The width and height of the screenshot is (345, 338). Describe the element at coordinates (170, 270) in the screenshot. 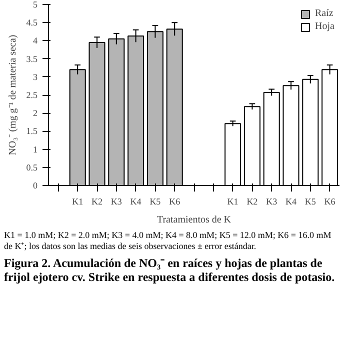

I see `text: Figura 2. Acumulación de NO₃⁻ en raíces y hojas de plantas de frijol ejotero cv. Strike en respuesta a diferentes dosis de potasio.` at that location.